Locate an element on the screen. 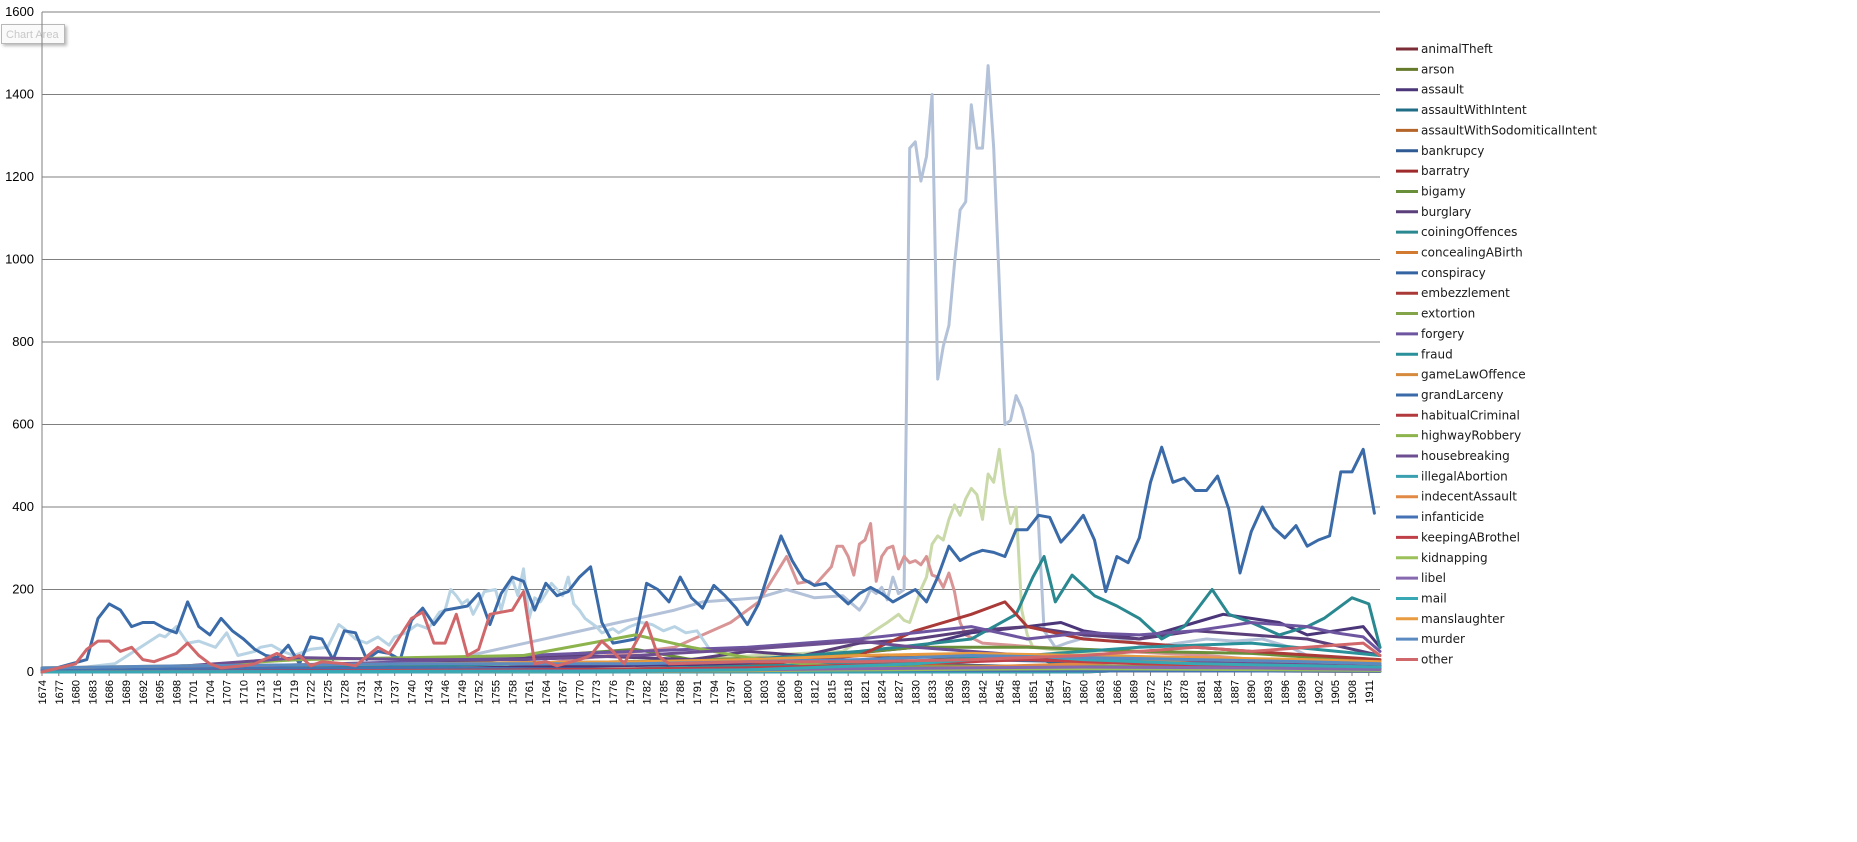  x-tick-label: 1764 is located at coordinates (547, 692).